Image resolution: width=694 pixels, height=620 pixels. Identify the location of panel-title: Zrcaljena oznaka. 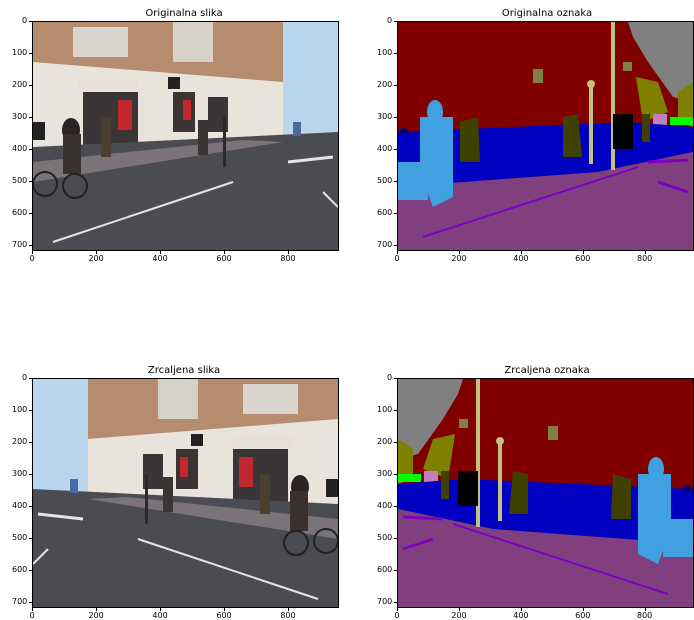
(547, 370).